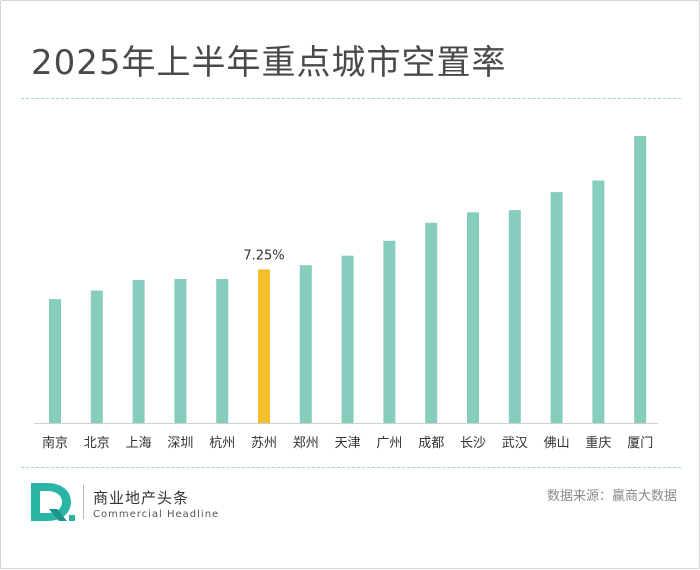 The image size is (700, 570). I want to click on x-tick-label: 长沙, so click(473, 443).